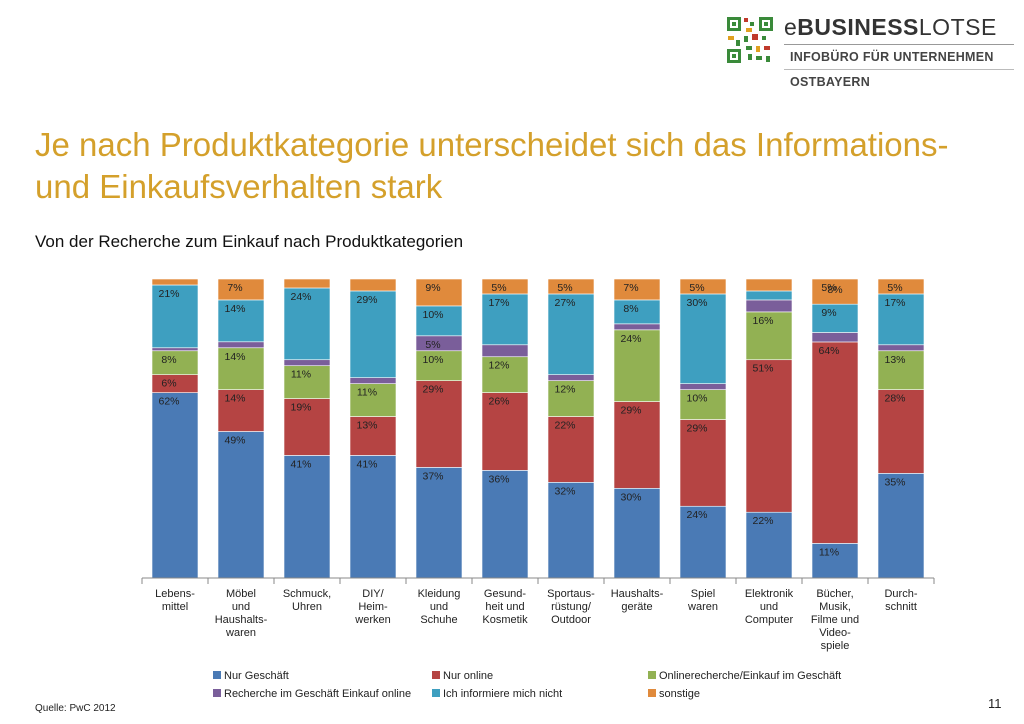 The height and width of the screenshot is (724, 1024). What do you see at coordinates (900, 600) in the screenshot?
I see `x-tick-label: Durch-schnitt` at bounding box center [900, 600].